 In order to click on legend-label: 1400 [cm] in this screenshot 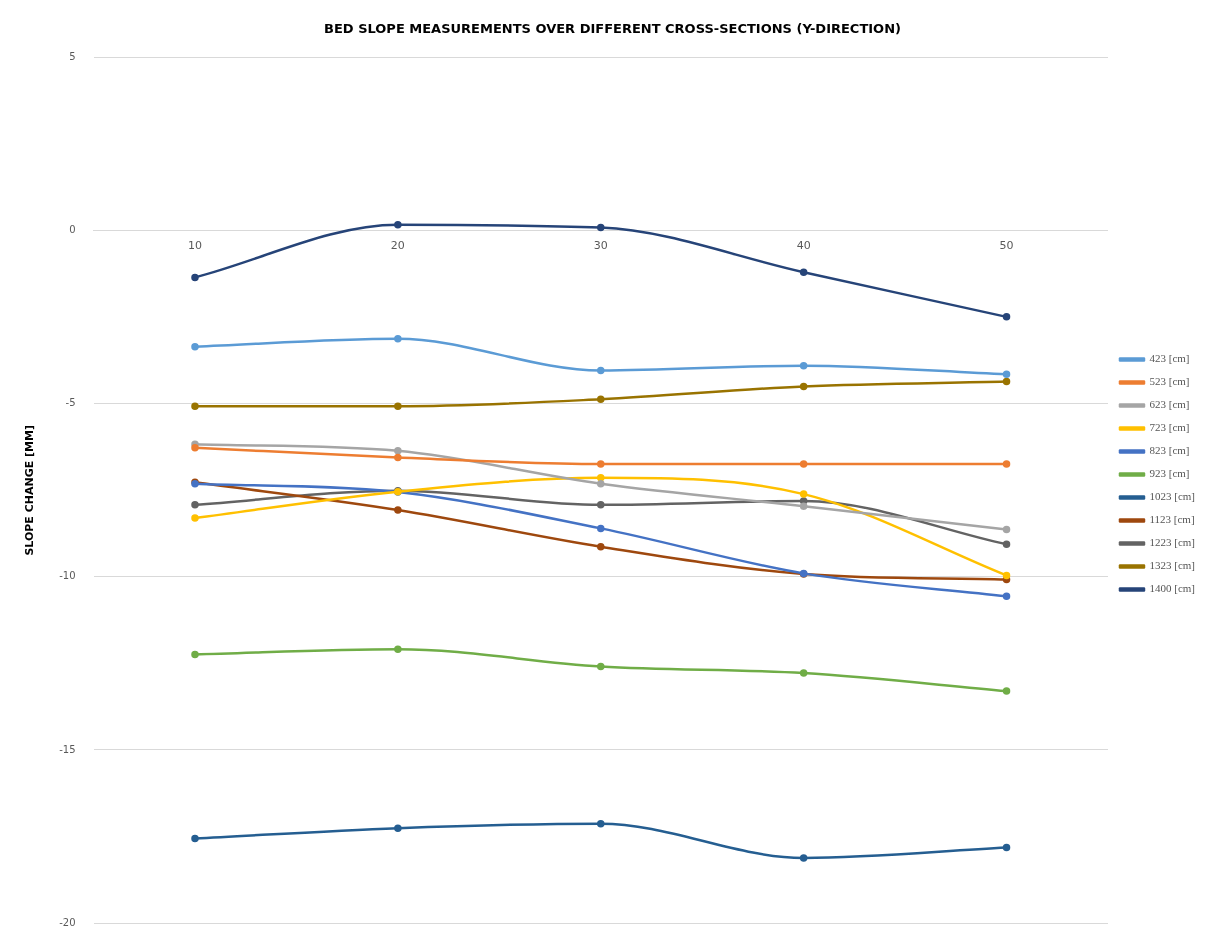, I will do `click(1172, 588)`.